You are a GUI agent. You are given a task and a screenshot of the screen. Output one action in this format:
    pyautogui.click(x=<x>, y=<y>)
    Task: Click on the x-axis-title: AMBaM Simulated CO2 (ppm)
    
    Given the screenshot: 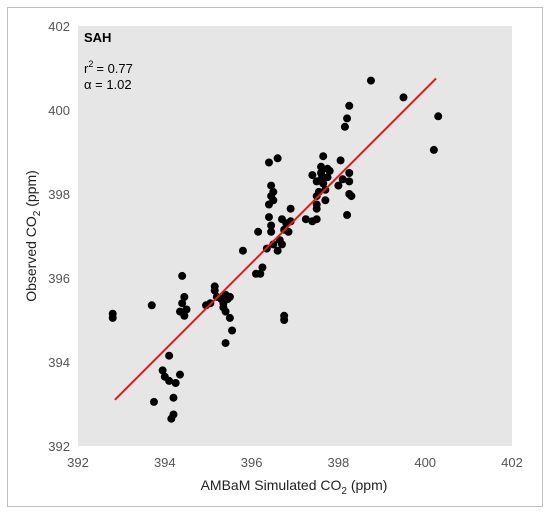 What is the action you would take?
    pyautogui.click(x=294, y=487)
    